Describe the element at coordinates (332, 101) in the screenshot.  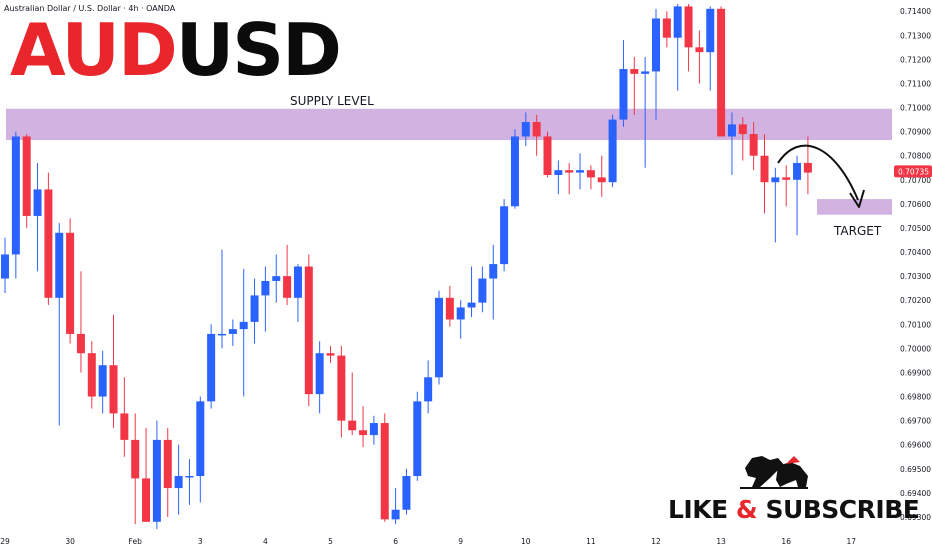
I see `supply-level-label: SUPPLY LEVEL` at that location.